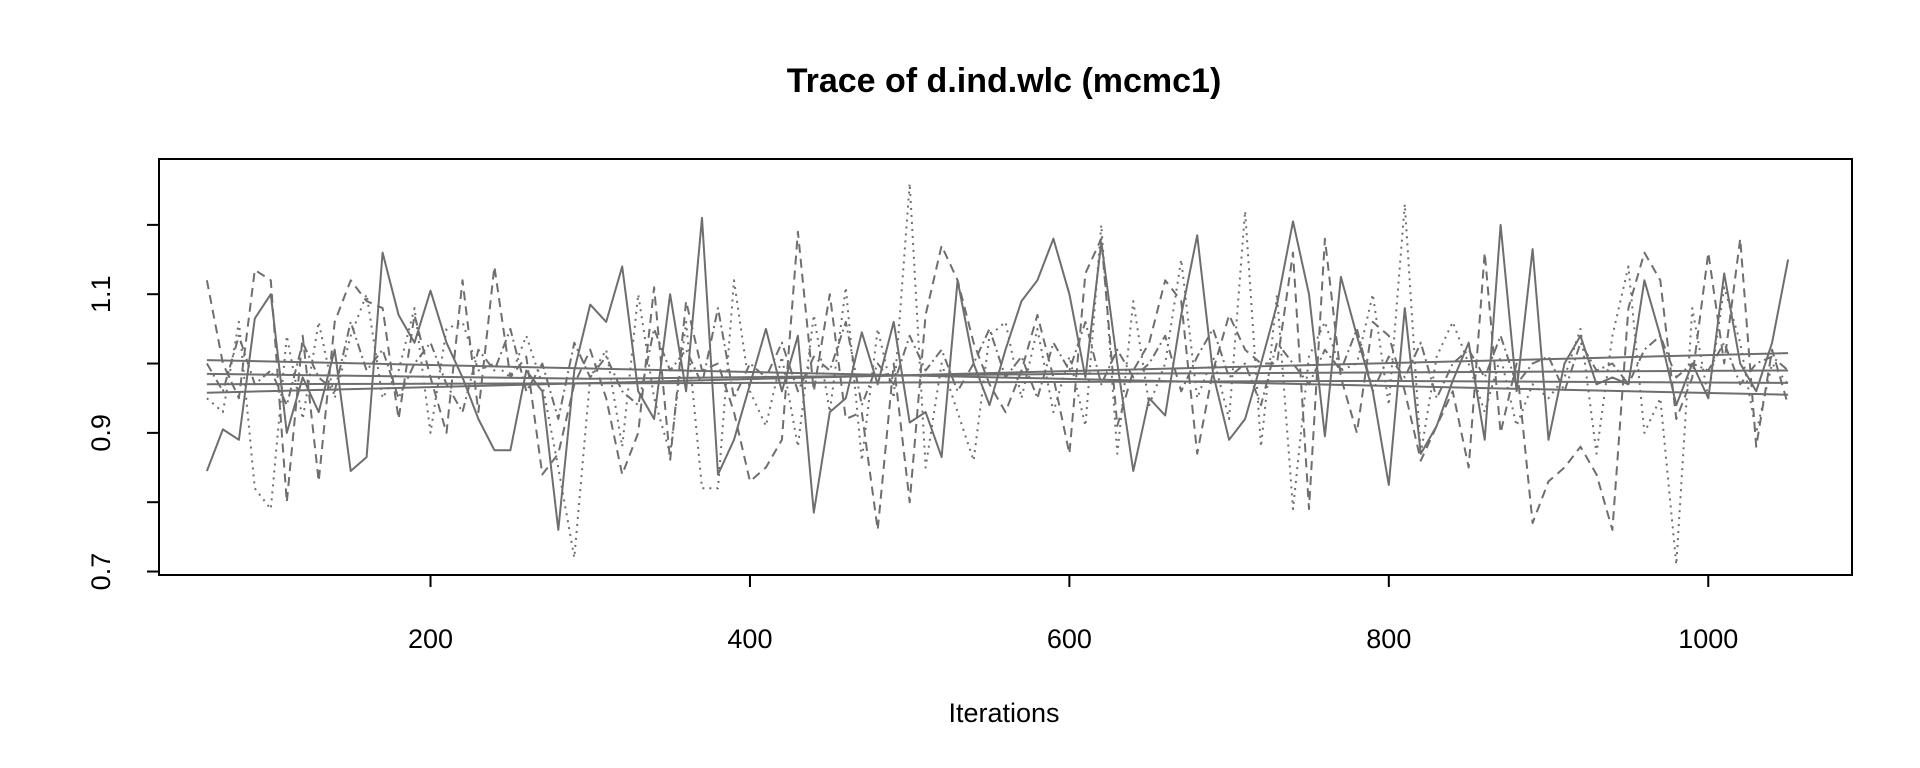 This screenshot has height=768, width=1920. What do you see at coordinates (1069, 639) in the screenshot?
I see `x-tick-label: 600` at bounding box center [1069, 639].